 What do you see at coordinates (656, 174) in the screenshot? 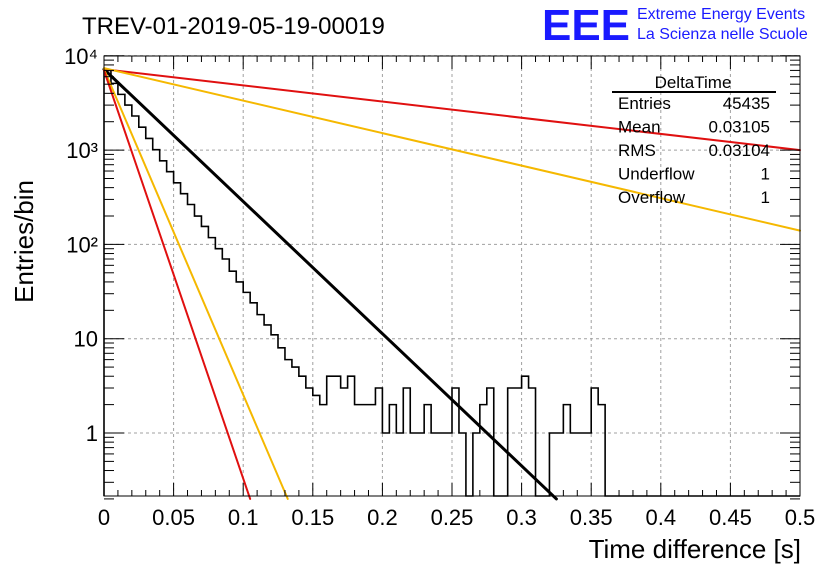
I see `stats-label: Underflow` at bounding box center [656, 174].